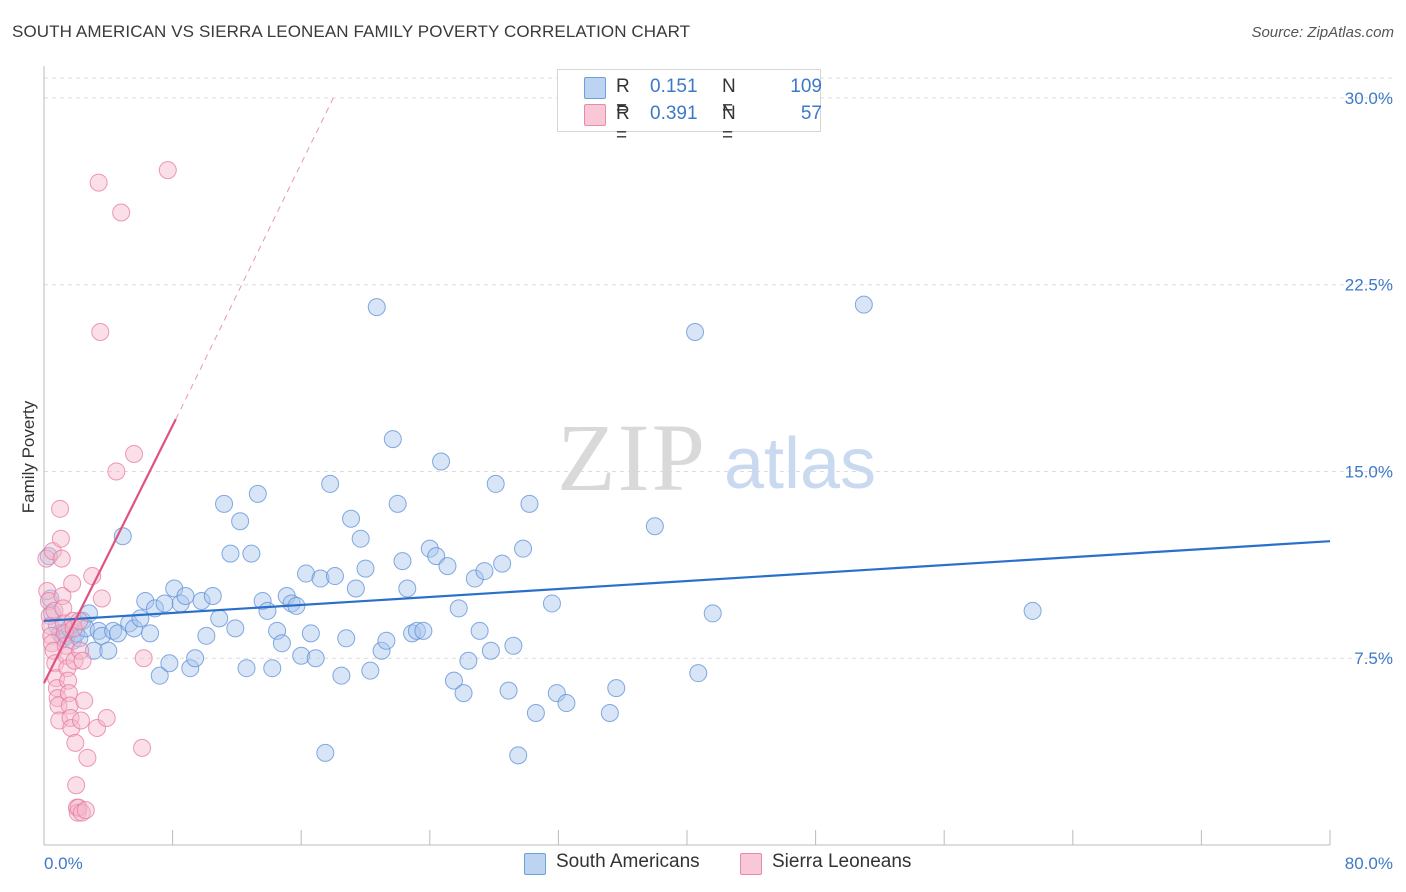 This screenshot has width=1406, height=892. What do you see at coordinates (1322, 32) in the screenshot?
I see `source-label: Source: ZipAtlas.com` at bounding box center [1322, 32].